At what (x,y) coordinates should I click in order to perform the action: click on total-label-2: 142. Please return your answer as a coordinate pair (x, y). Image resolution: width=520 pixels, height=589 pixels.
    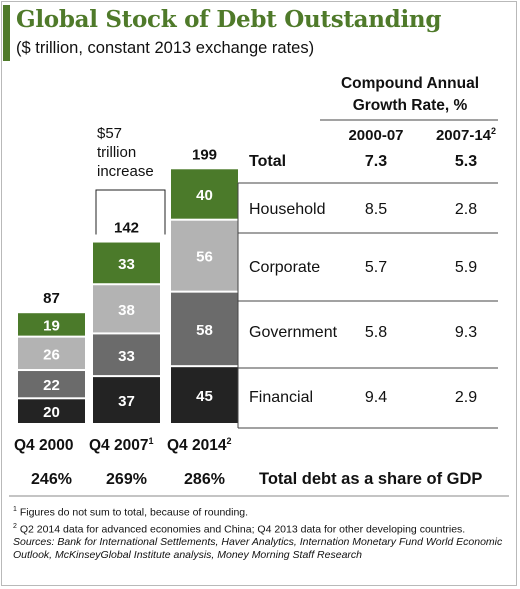
    Looking at the image, I should click on (126, 228).